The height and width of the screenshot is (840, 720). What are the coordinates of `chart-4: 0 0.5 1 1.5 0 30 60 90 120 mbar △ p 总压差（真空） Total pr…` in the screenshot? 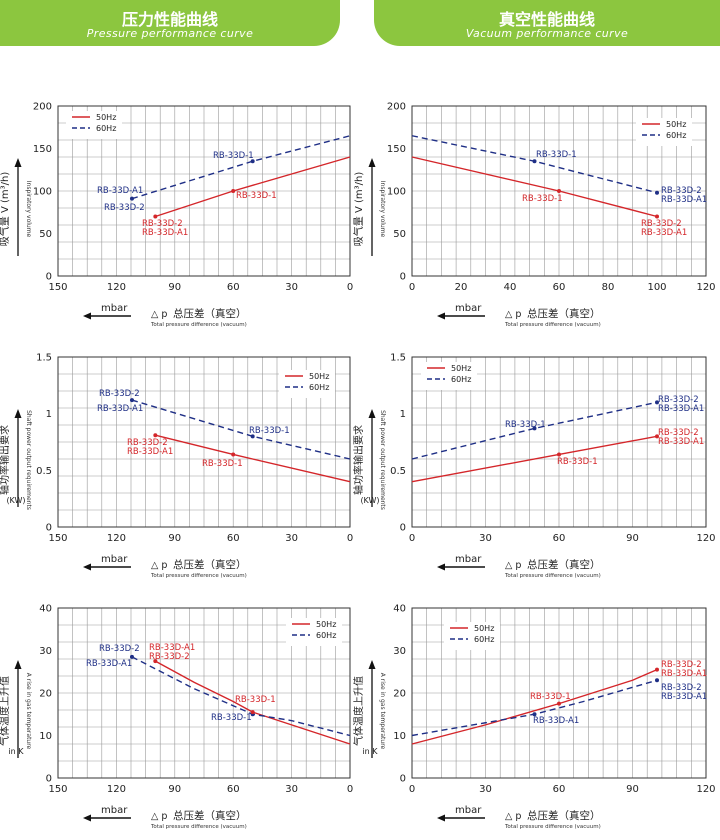 It's located at (534, 466).